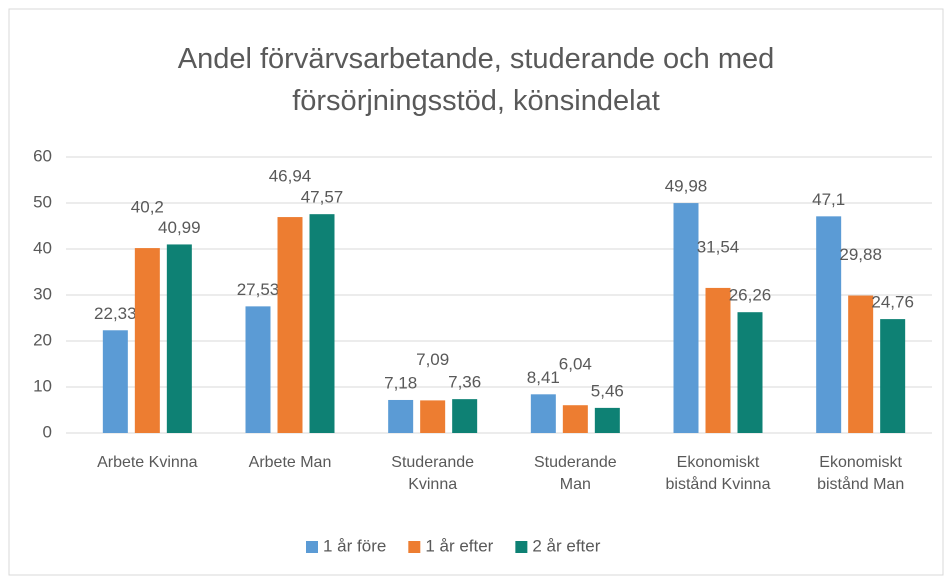  I want to click on data-label: 7,18, so click(400, 382).